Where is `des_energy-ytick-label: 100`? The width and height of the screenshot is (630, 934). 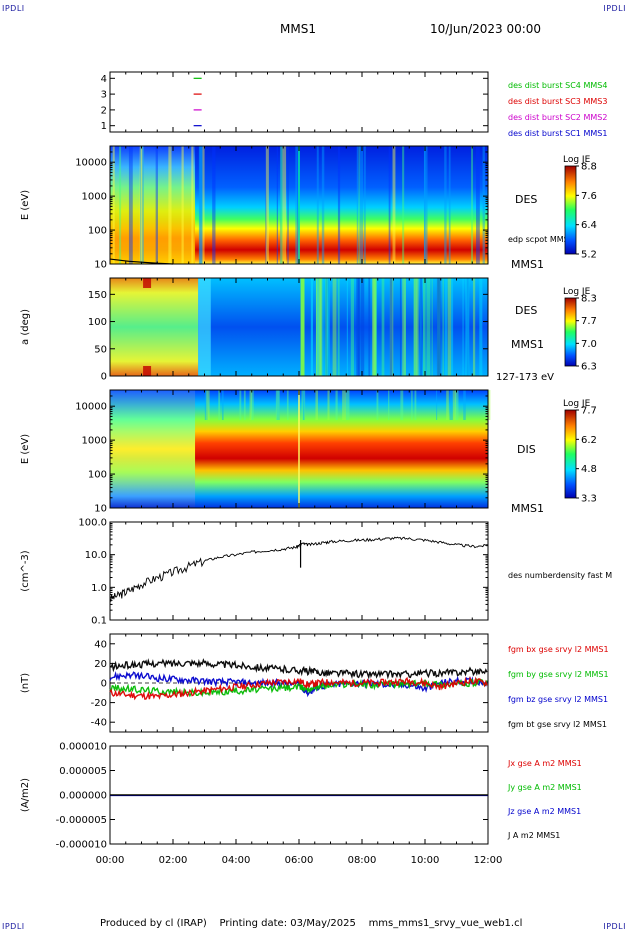
des_energy-ytick-label: 100 is located at coordinates (97, 231).